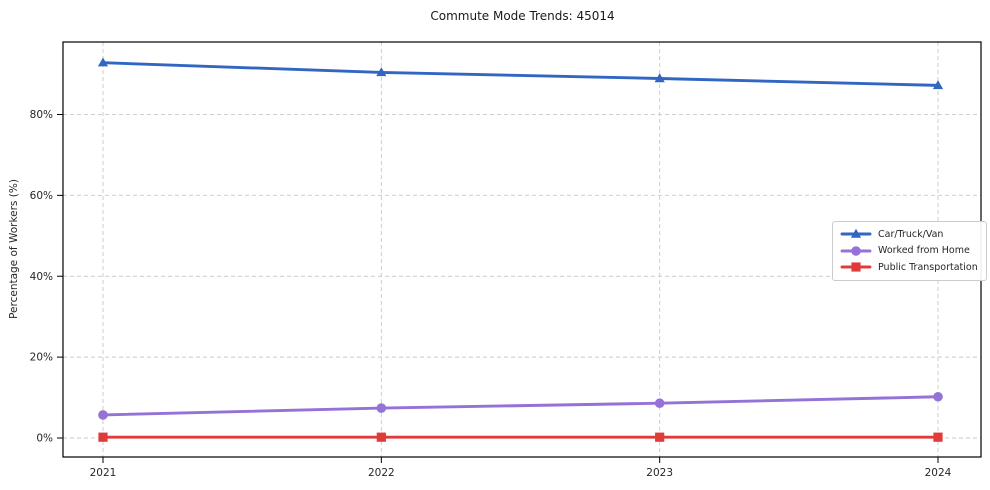 The height and width of the screenshot is (490, 990). I want to click on legend-label: Car/Truck/Van, so click(911, 234).